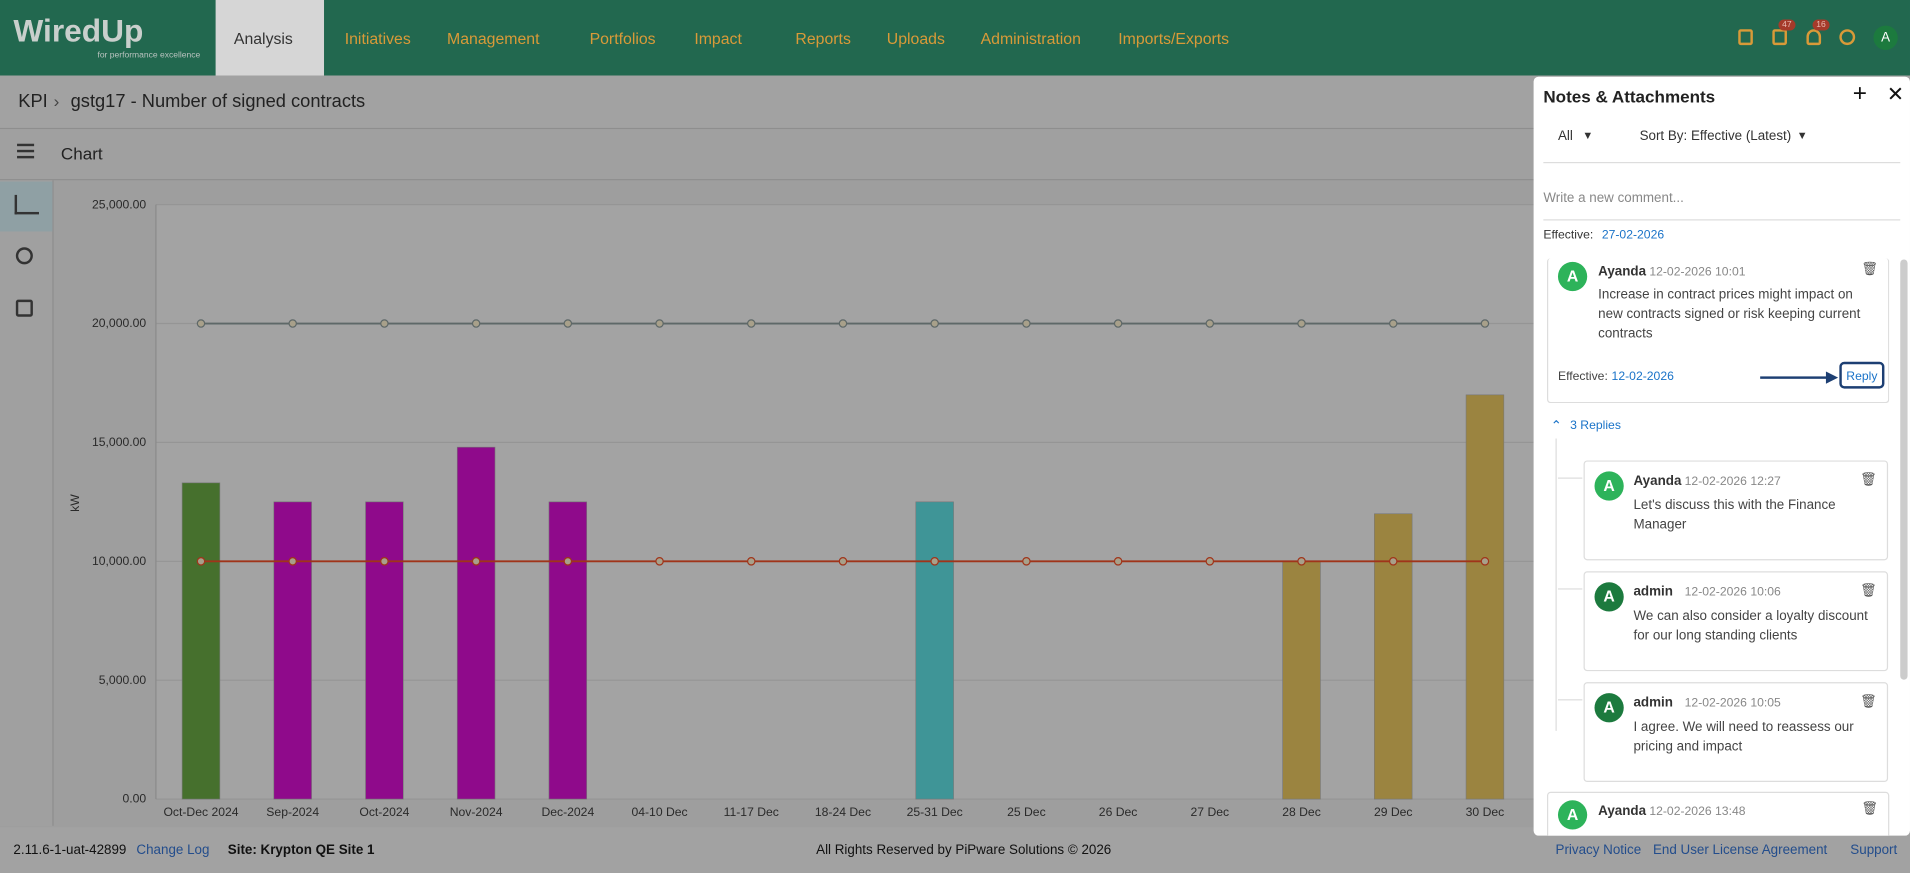  Describe the element at coordinates (1821, 25) in the screenshot. I see `badge: 16` at that location.